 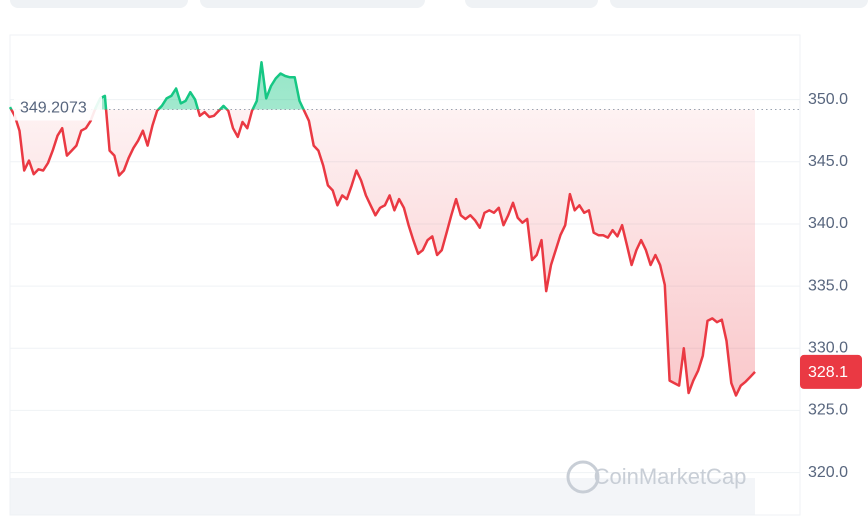 What do you see at coordinates (583, 477) in the screenshot?
I see `watermark-logo` at bounding box center [583, 477].